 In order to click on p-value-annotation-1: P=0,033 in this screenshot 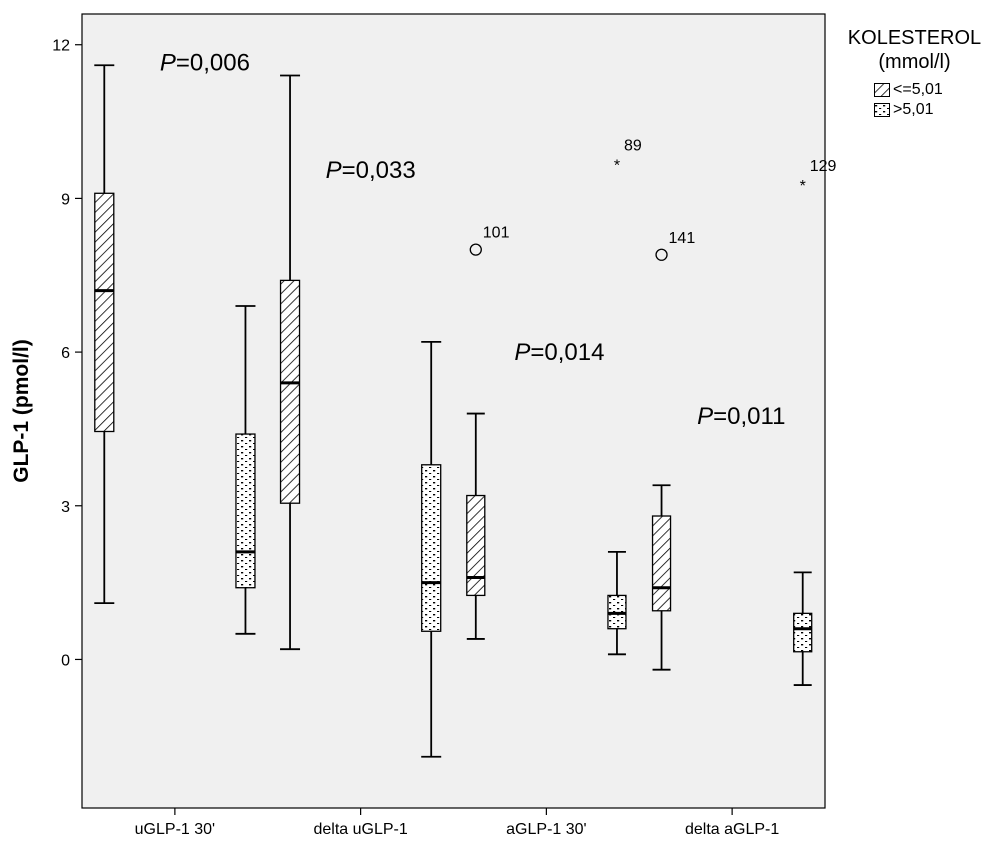, I will do `click(371, 170)`.